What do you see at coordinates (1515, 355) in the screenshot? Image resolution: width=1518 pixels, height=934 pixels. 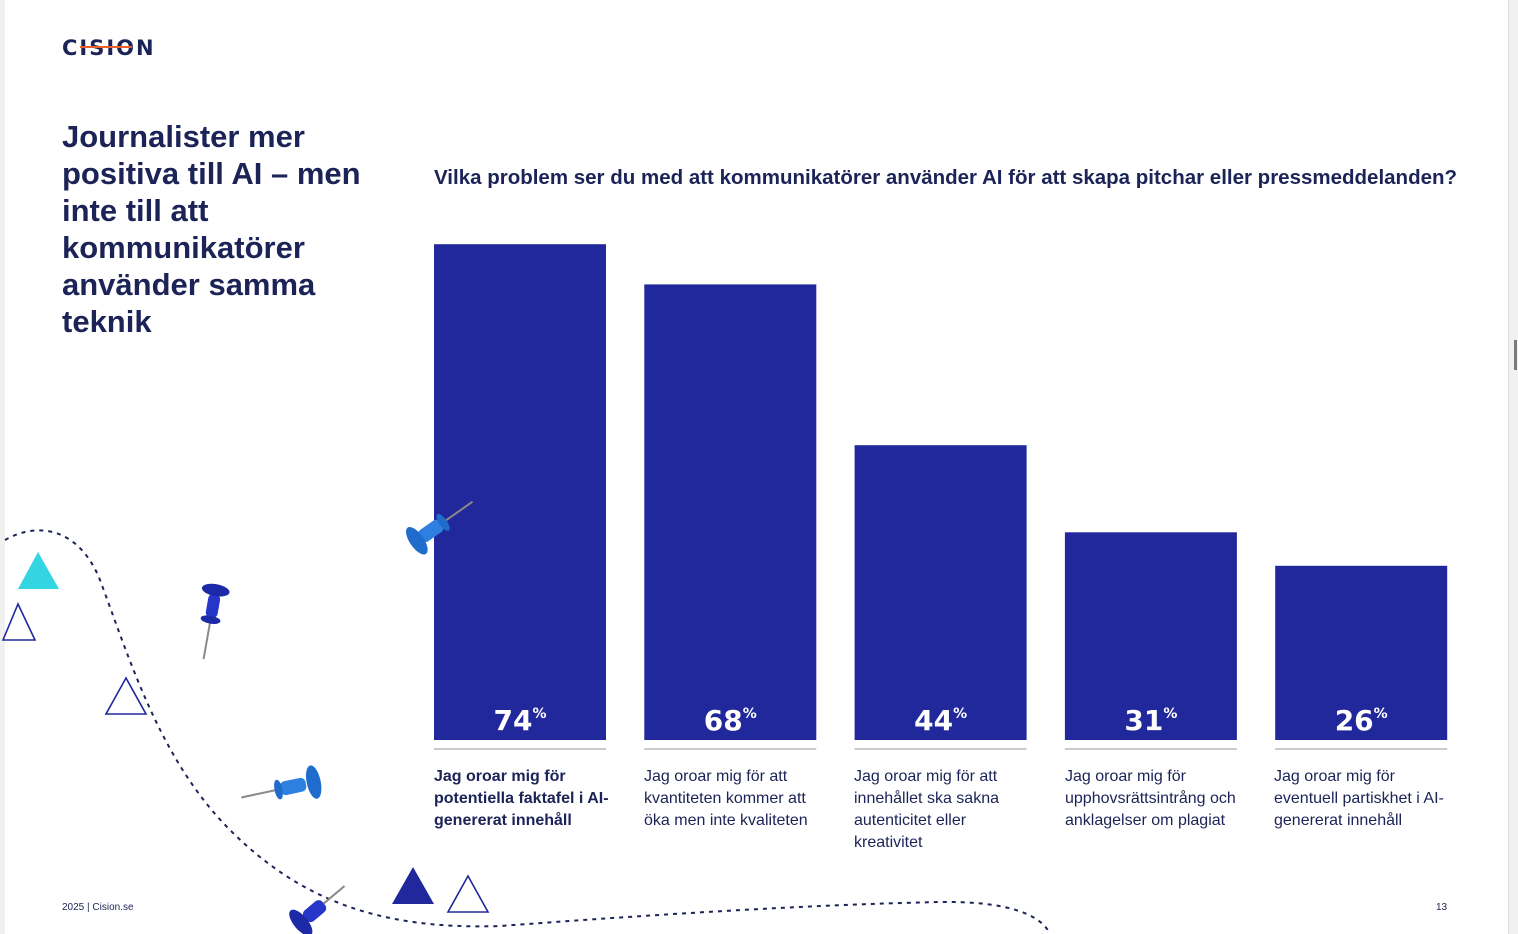 I see `scrollbar-thumb` at bounding box center [1515, 355].